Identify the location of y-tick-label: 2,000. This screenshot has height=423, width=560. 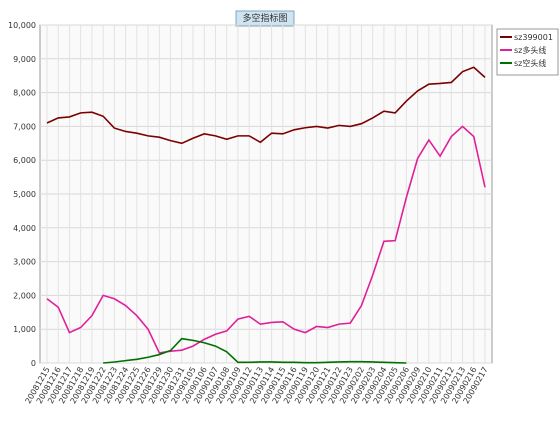
(24, 295).